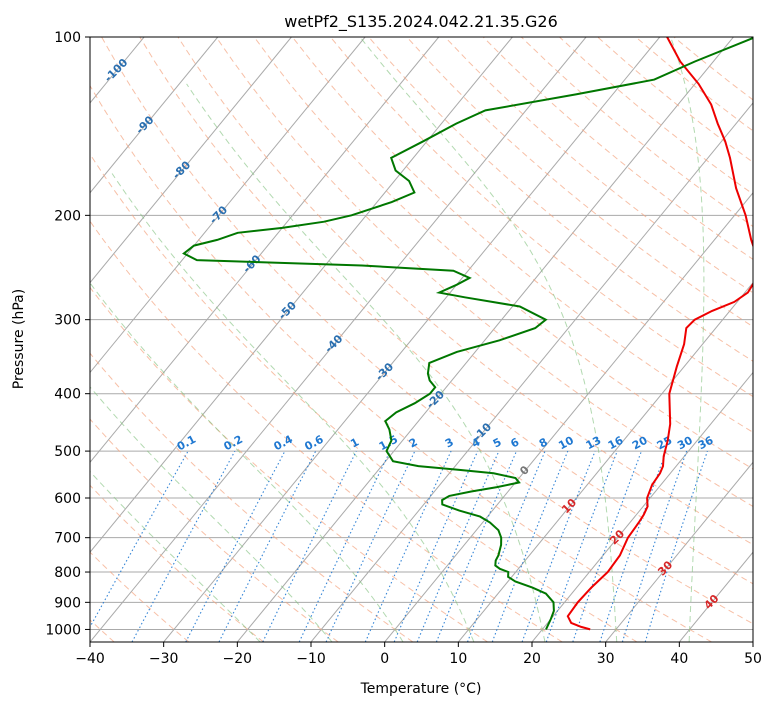 Image resolution: width=775 pixels, height=708 pixels. I want to click on mixing-ratio-label: 20, so click(640, 443).